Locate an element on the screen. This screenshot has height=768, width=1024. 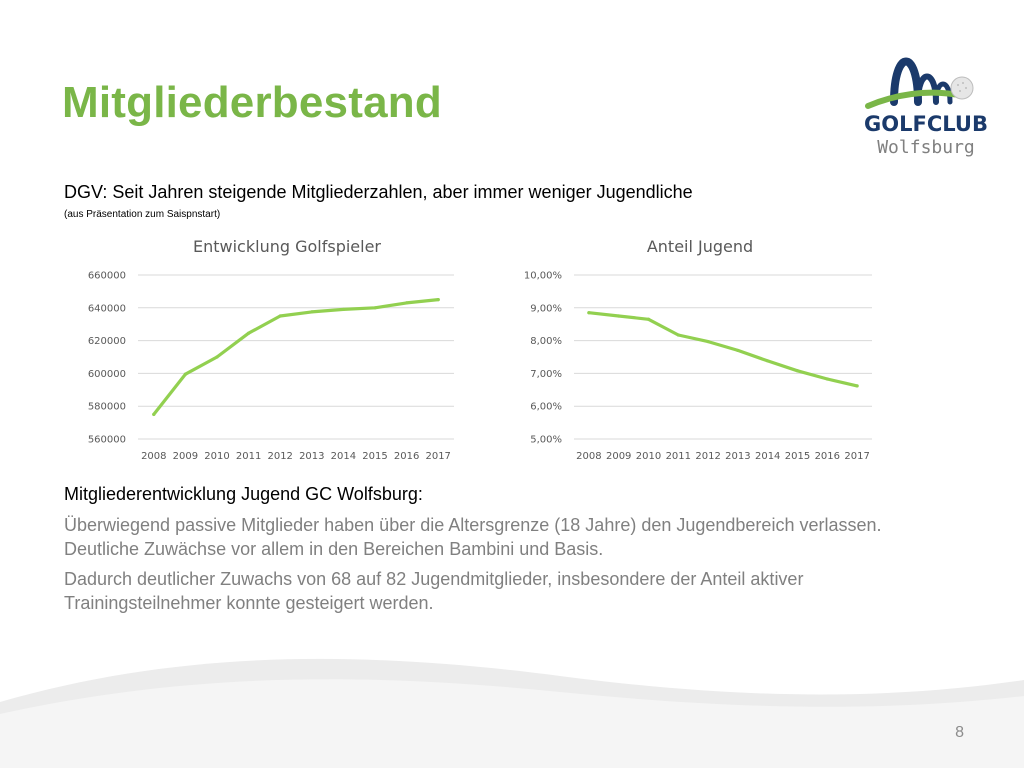
jugend-x-tick-label: 2015 is located at coordinates (797, 456).